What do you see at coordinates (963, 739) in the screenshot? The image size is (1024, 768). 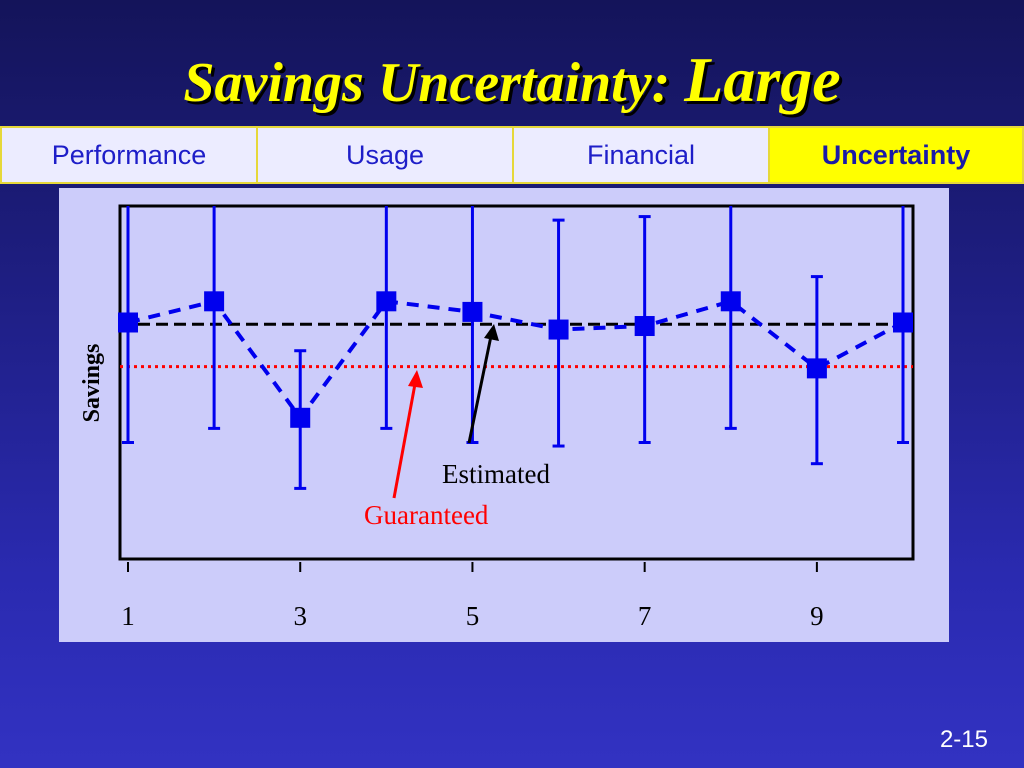 I see `slide-number: 2-15` at bounding box center [963, 739].